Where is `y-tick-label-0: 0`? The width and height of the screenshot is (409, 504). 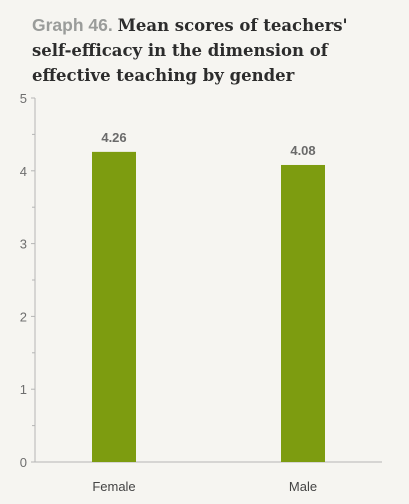
y-tick-label-0: 0 is located at coordinates (23, 462).